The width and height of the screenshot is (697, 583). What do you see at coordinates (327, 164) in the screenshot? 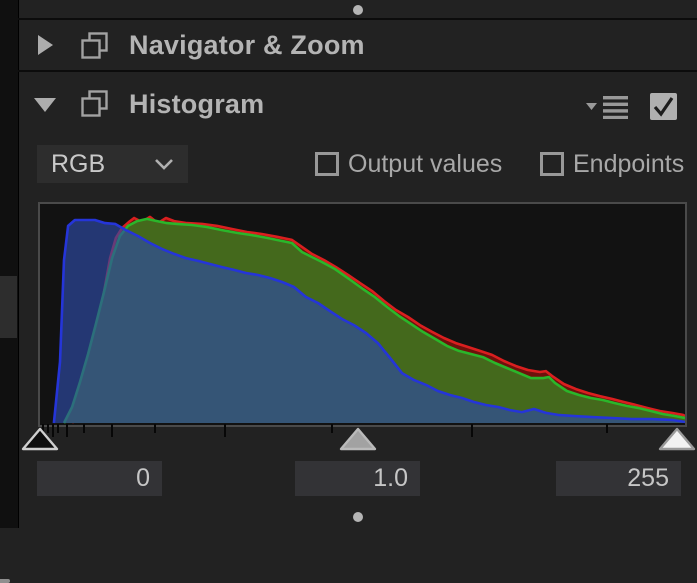
I see `output-values-checkbox` at bounding box center [327, 164].